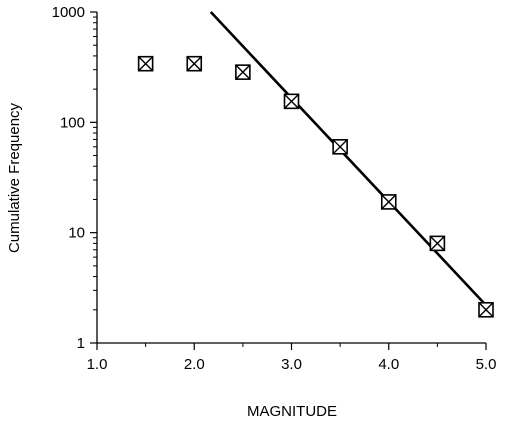 The width and height of the screenshot is (505, 424). Describe the element at coordinates (81, 343) in the screenshot. I see `y-tick-label: 1` at that location.